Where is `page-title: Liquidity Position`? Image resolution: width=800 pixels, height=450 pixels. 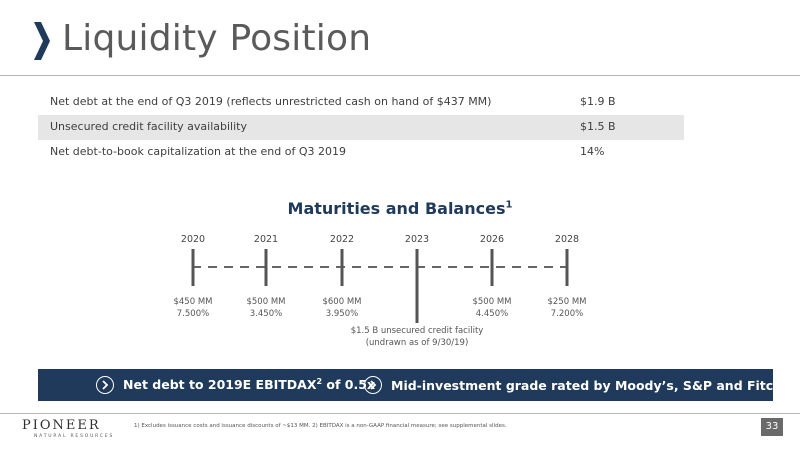 page-title: Liquidity Position is located at coordinates (217, 38).